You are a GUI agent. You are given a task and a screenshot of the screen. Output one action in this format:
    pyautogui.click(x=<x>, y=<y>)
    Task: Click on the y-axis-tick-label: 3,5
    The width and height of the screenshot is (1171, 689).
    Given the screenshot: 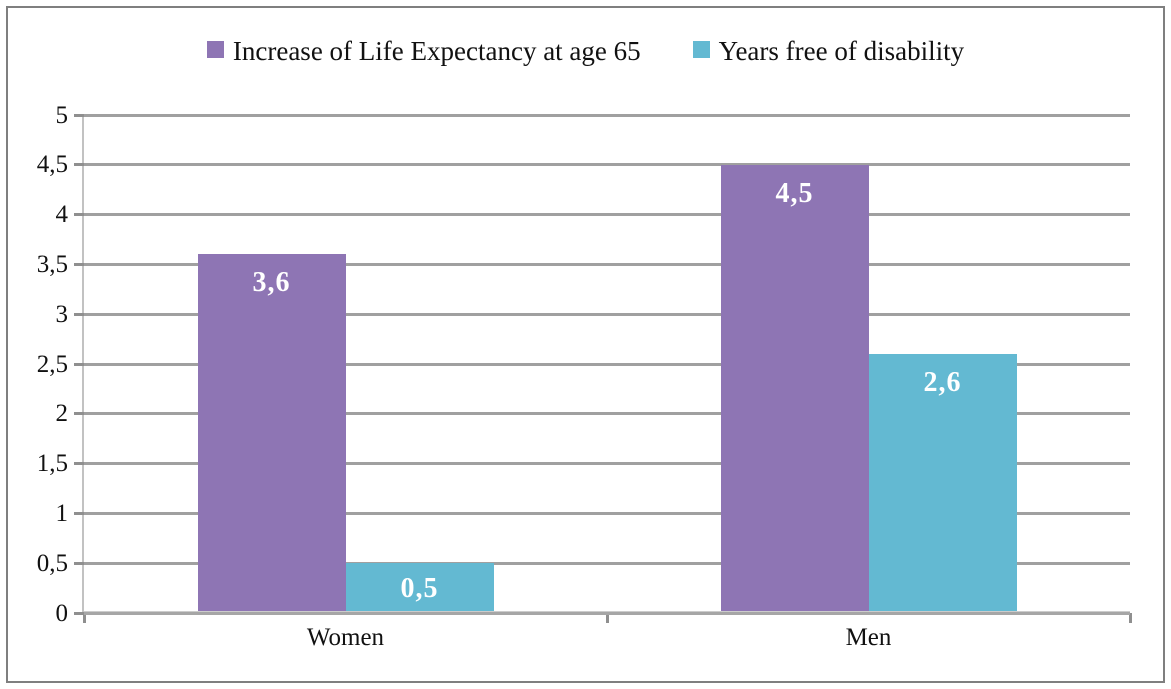 What is the action you would take?
    pyautogui.click(x=52, y=264)
    